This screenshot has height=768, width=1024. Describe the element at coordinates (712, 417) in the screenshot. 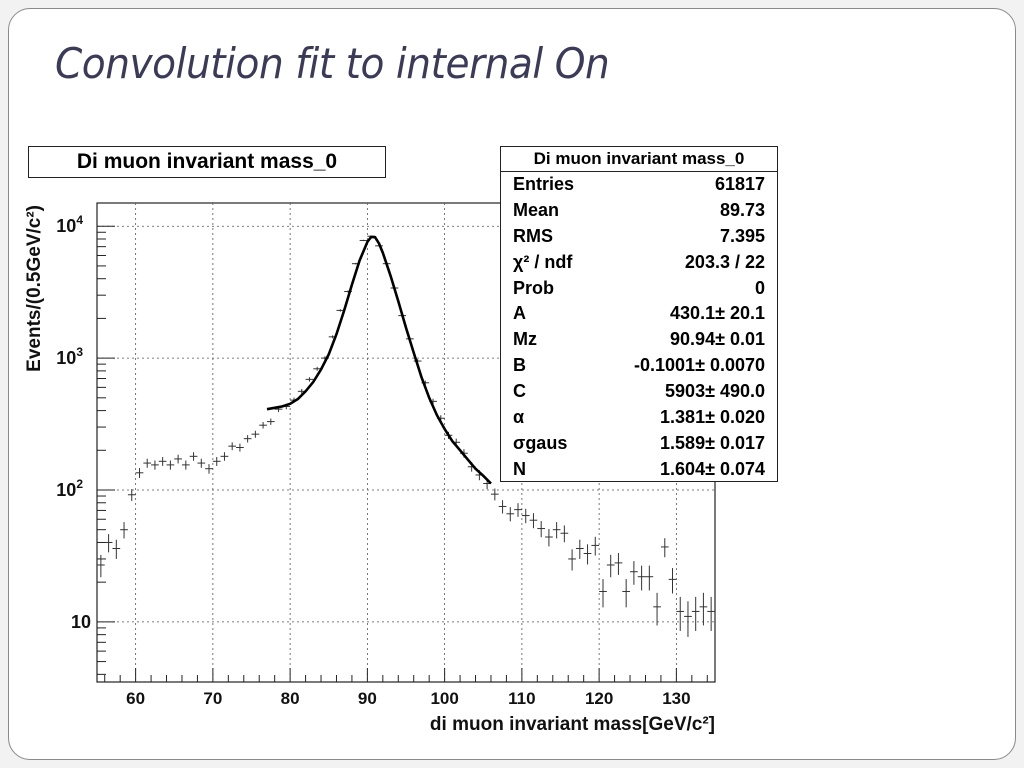

I see `stats-value: 1.381± 0.020` at that location.